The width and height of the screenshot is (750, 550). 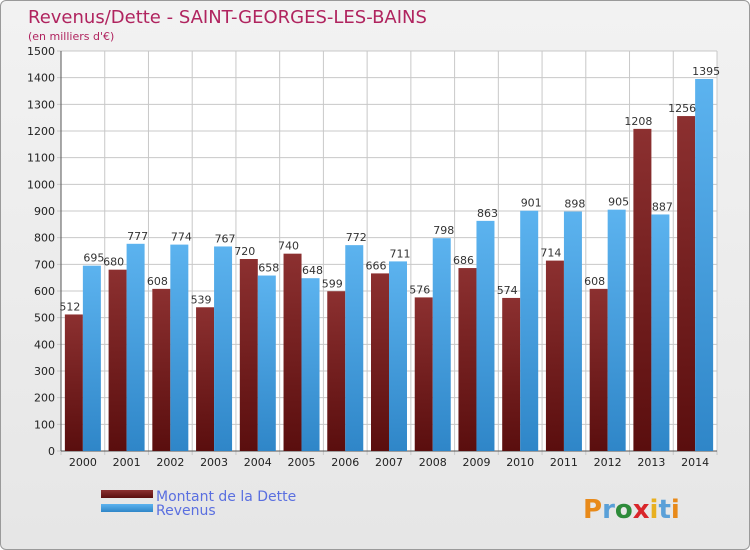 What do you see at coordinates (41, 131) in the screenshot?
I see `y-tick-label: 1200` at bounding box center [41, 131].